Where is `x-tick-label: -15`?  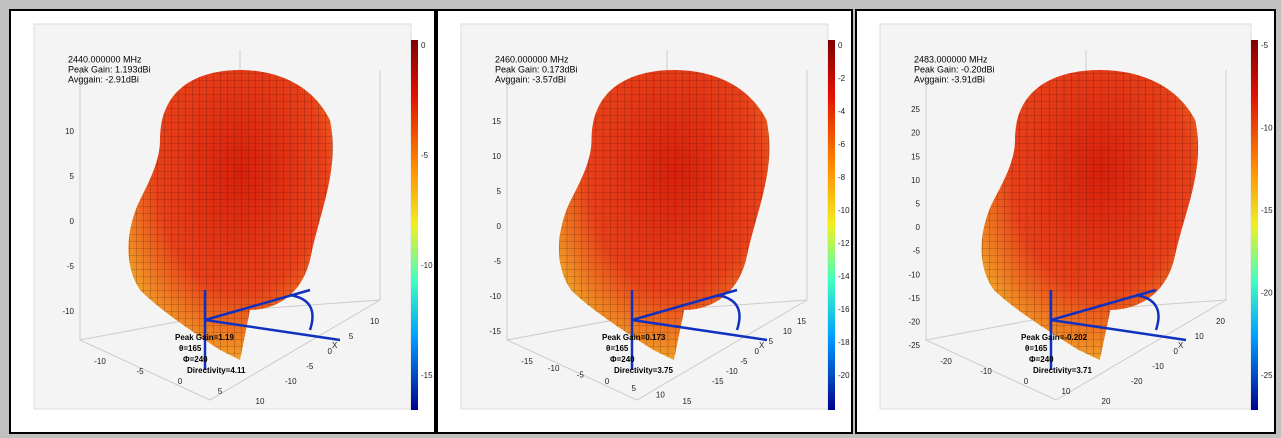
x-tick-label: -15 is located at coordinates (527, 361).